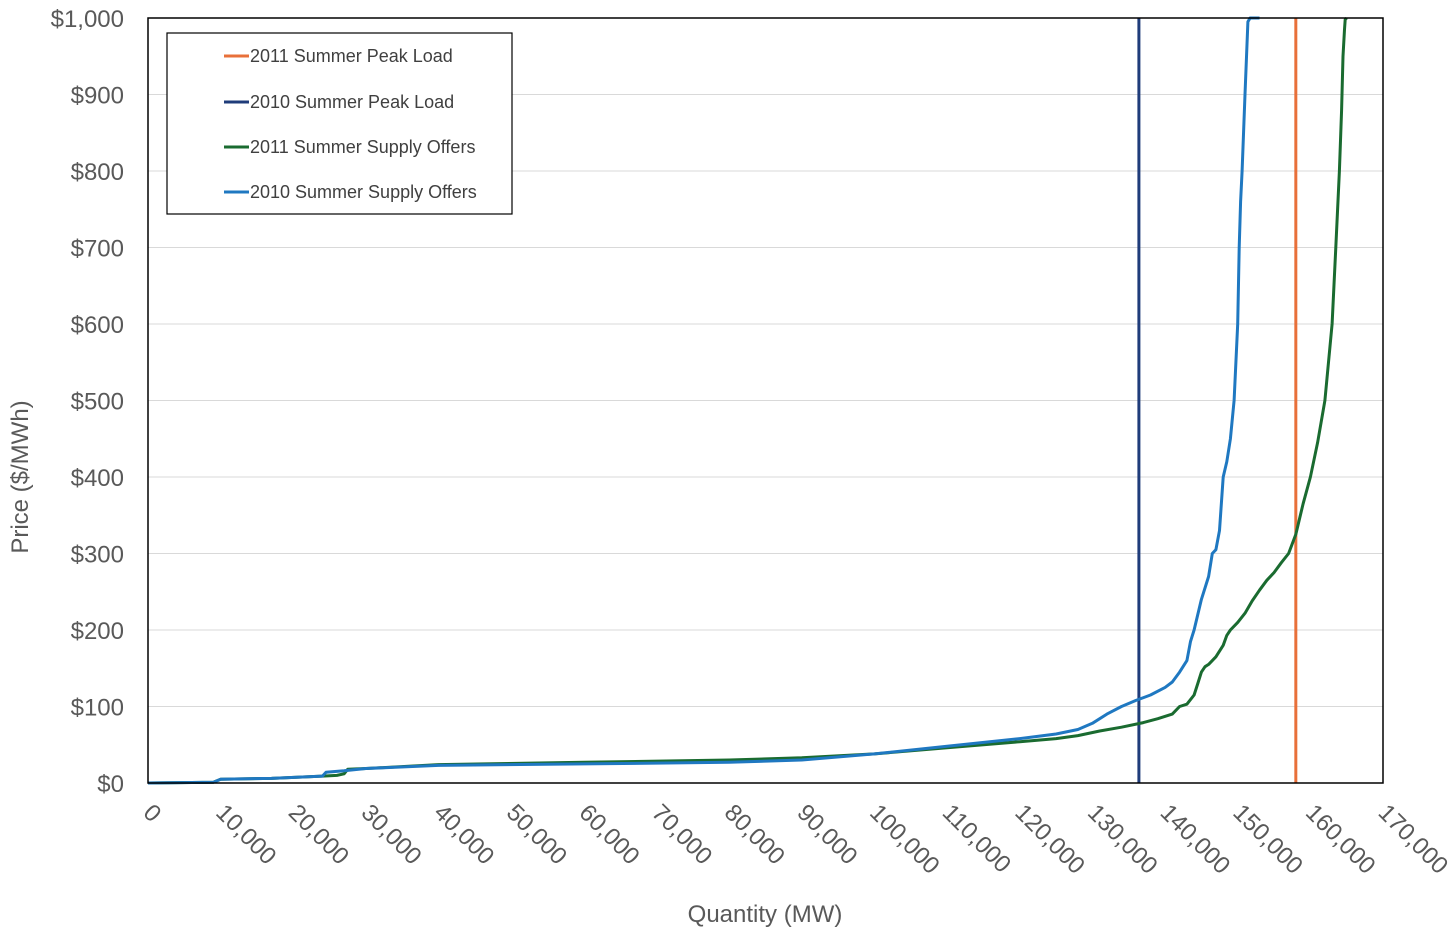  I want to click on x-tick-label: 120,000, so click(1050, 839).